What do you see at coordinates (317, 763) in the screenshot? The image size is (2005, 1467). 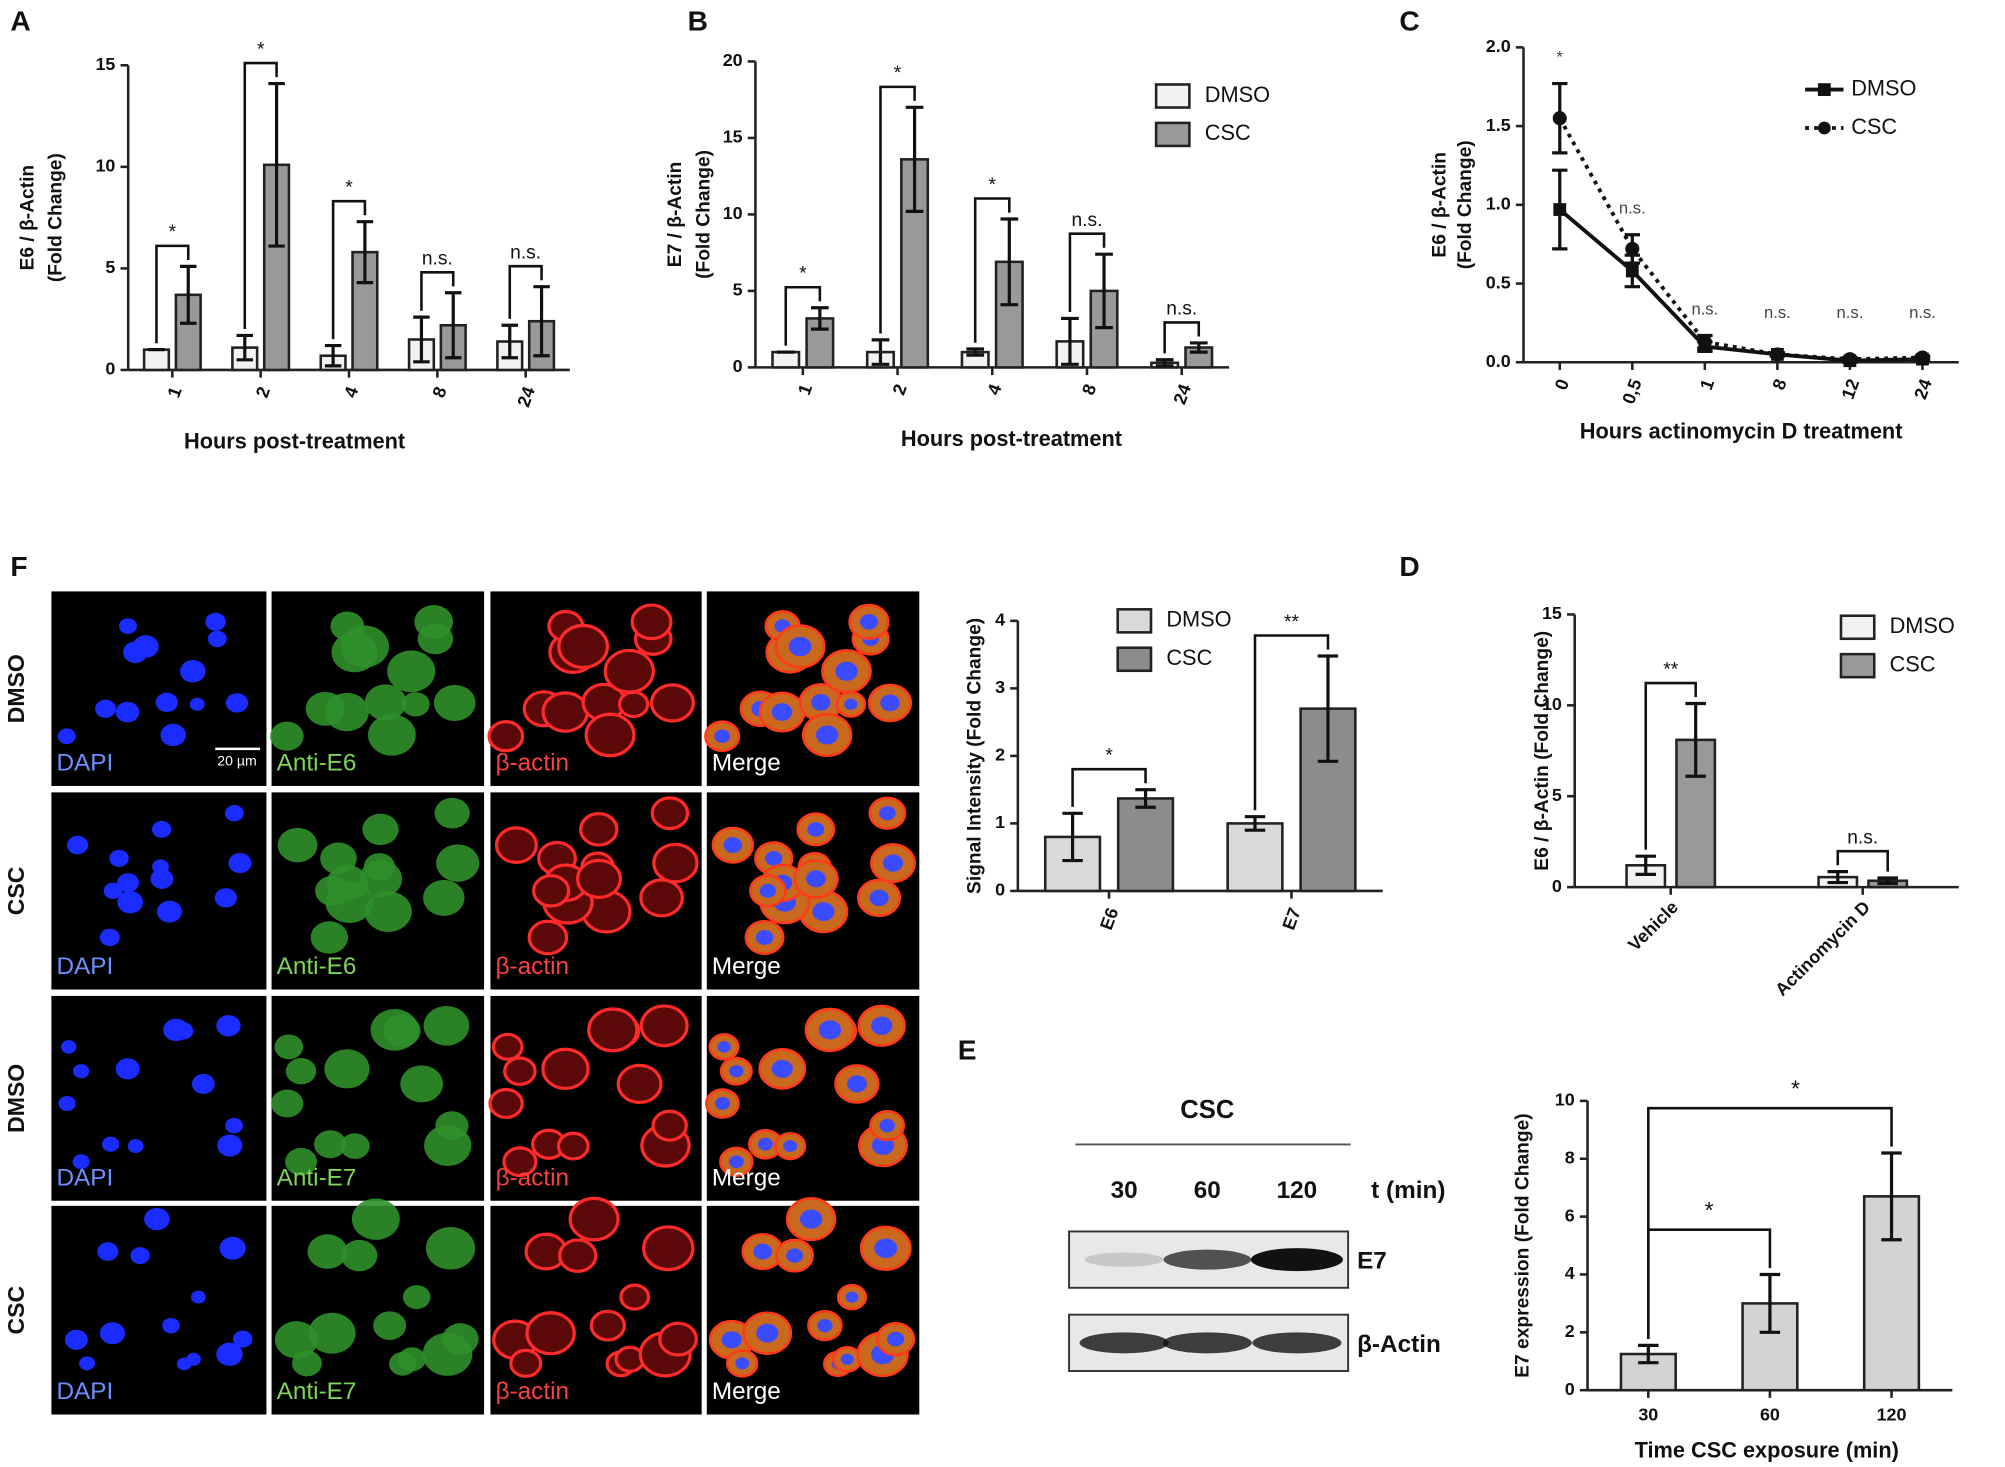 I see `channel-label: Anti-E6` at bounding box center [317, 763].